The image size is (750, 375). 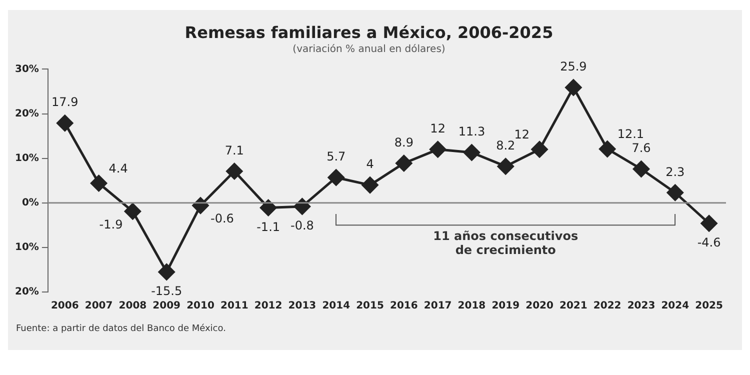 What do you see at coordinates (641, 148) in the screenshot?
I see `data-label: 7.6` at bounding box center [641, 148].